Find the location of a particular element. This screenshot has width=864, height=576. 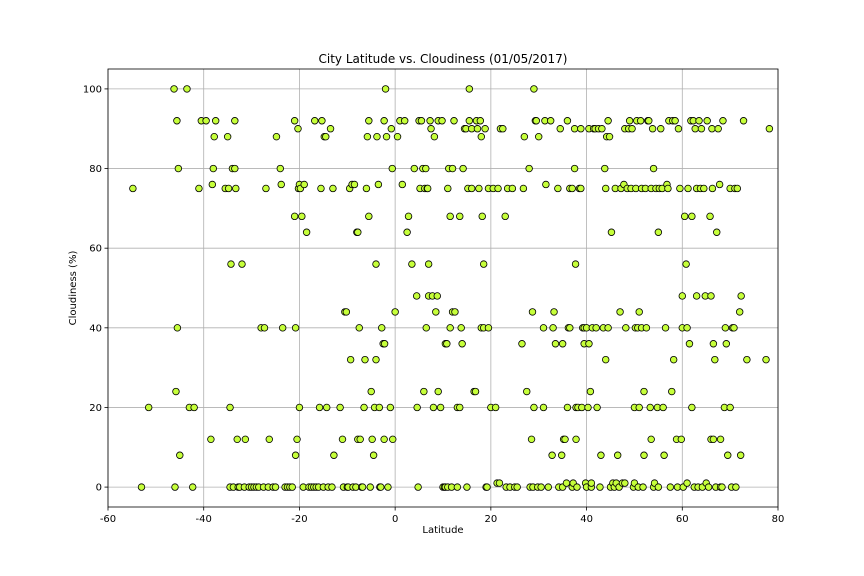

y-tick-label: 20 is located at coordinates (95, 408).